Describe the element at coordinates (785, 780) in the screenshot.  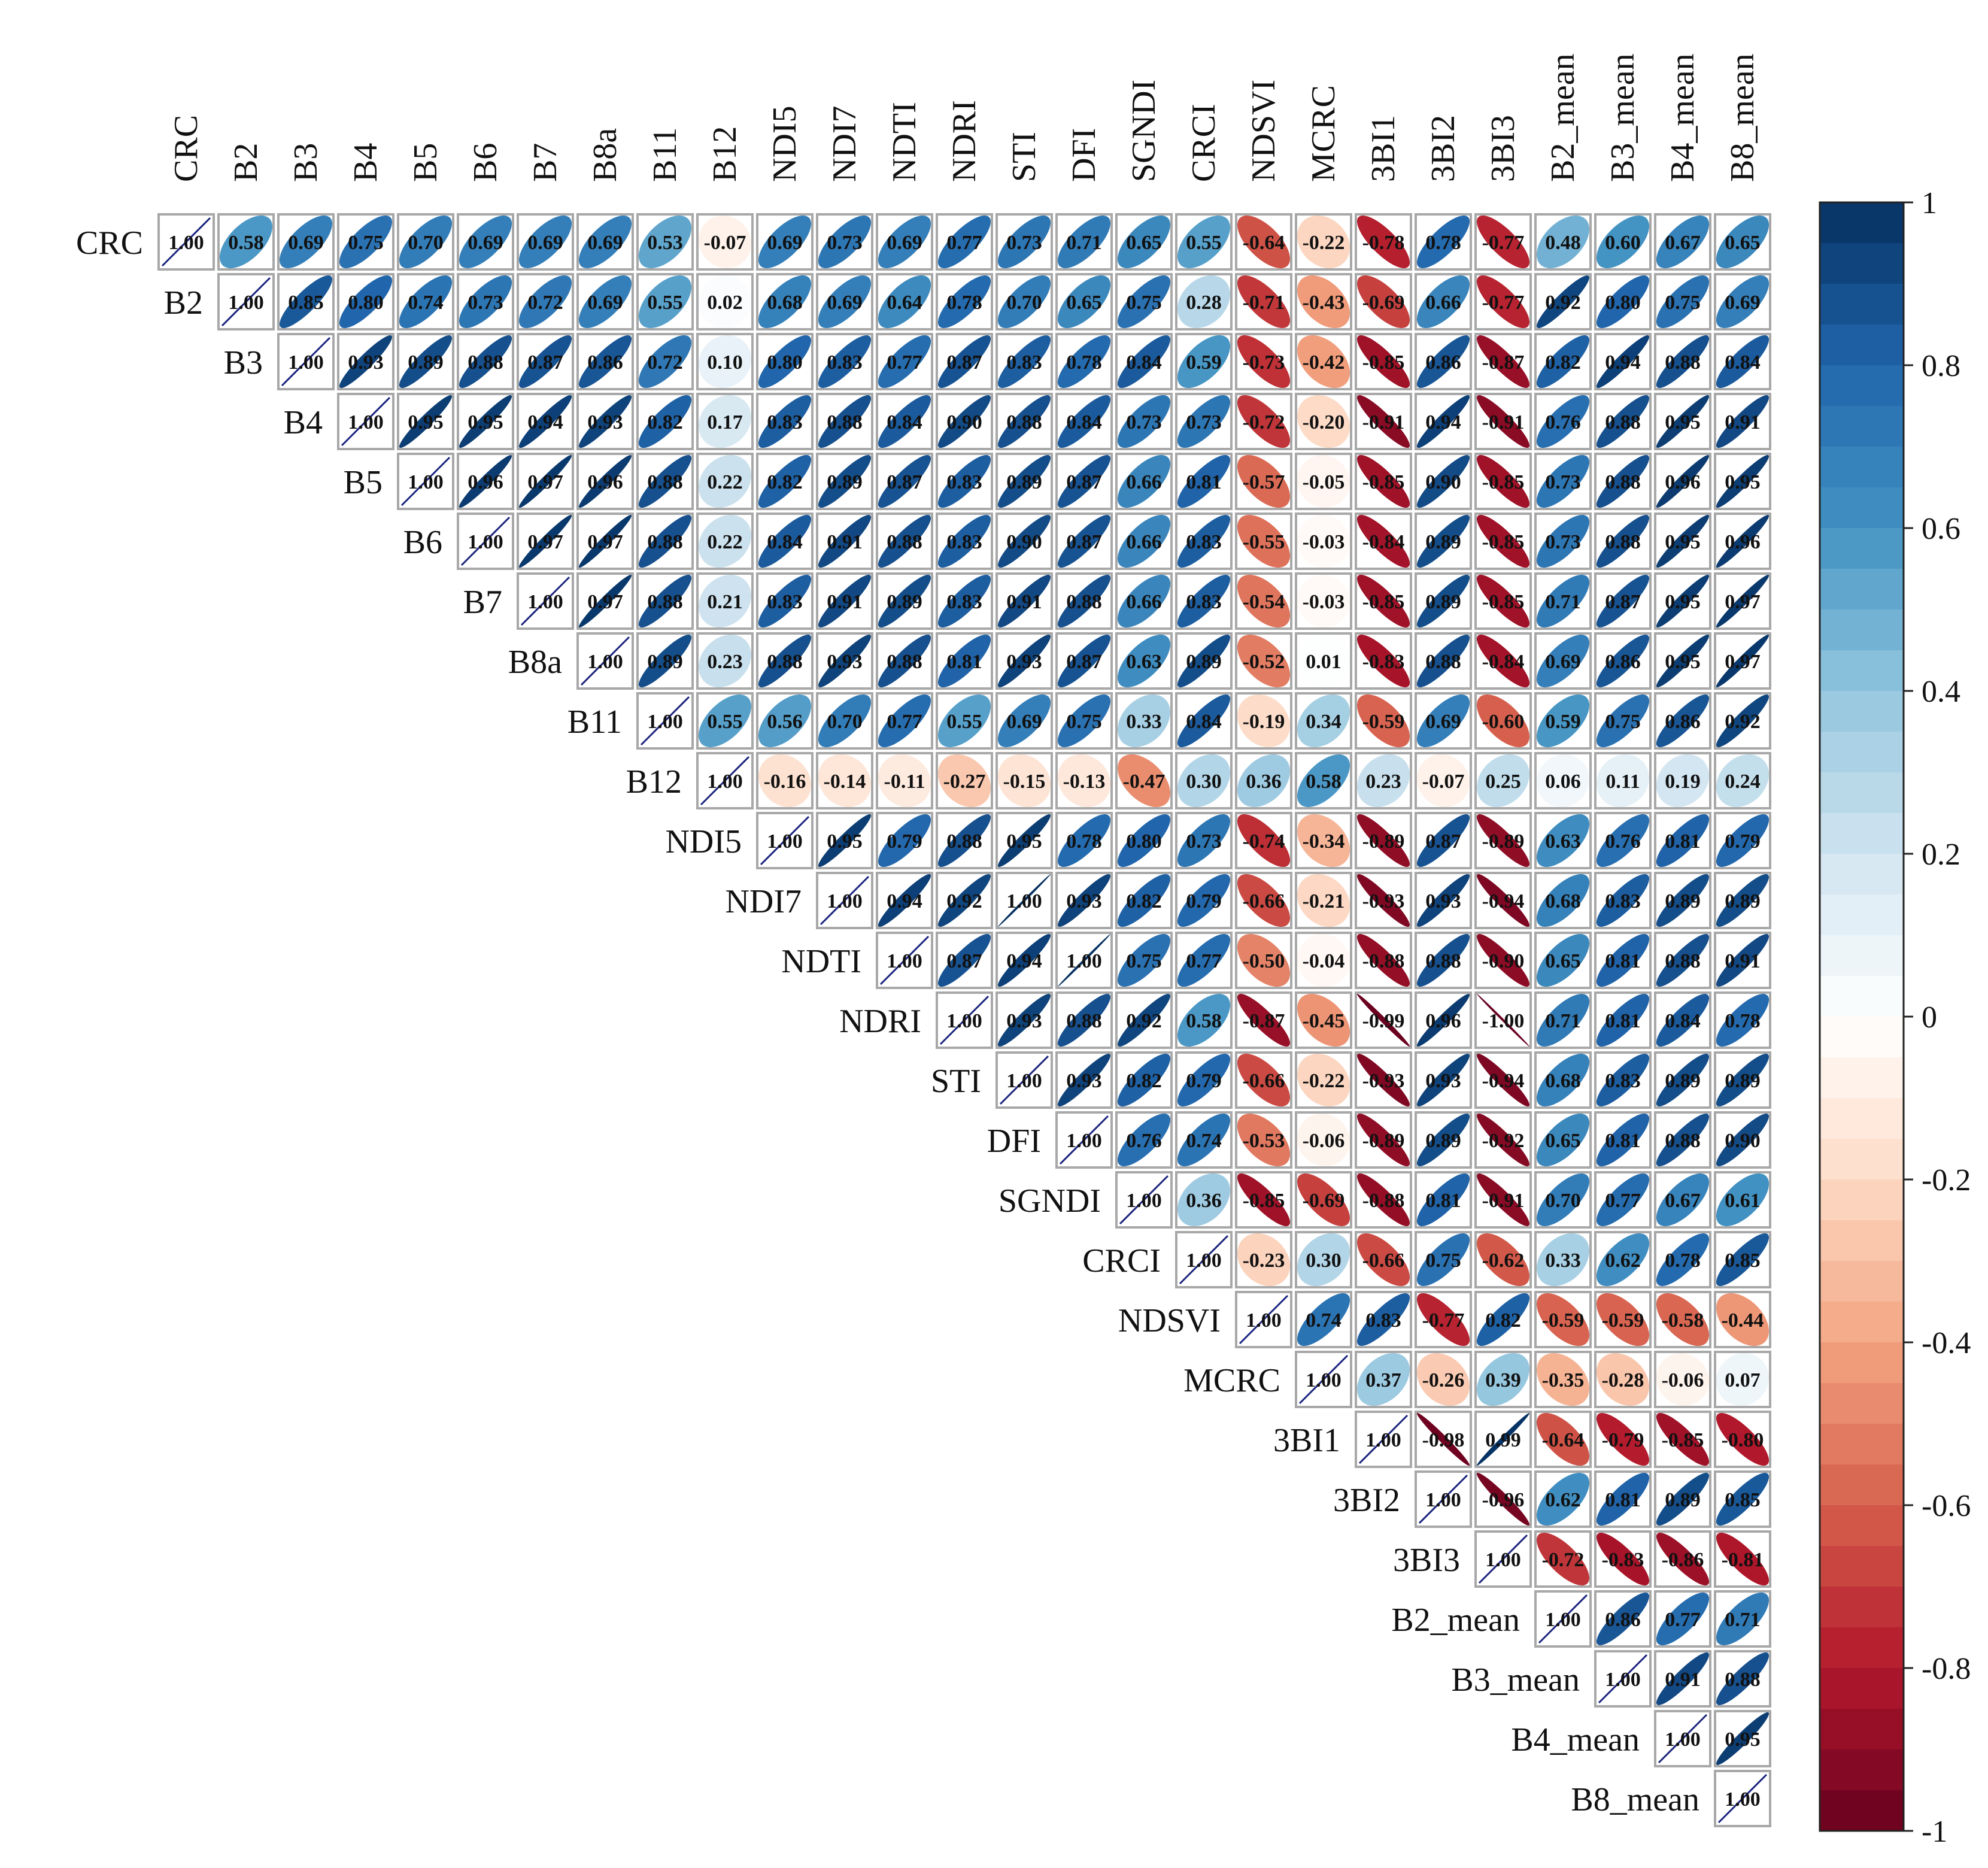
I see `corr-cell: -0.16` at that location.